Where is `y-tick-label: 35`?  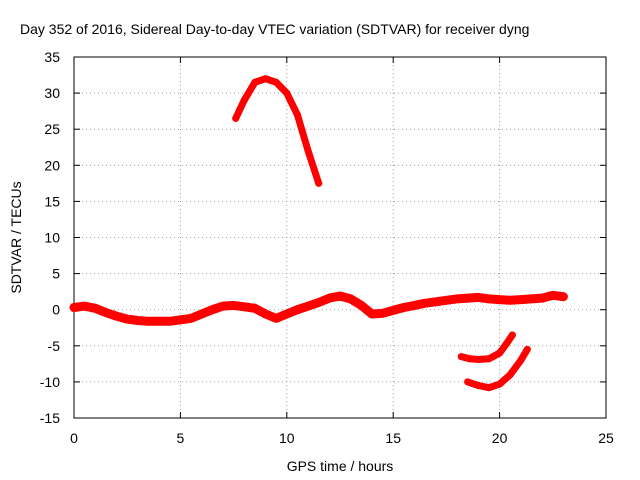 y-tick-label: 35 is located at coordinates (52, 57).